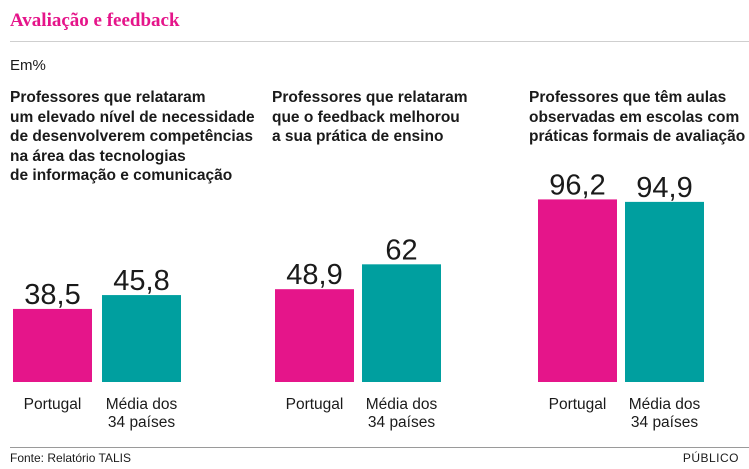  Describe the element at coordinates (379, 41) in the screenshot. I see `title-divider` at that location.